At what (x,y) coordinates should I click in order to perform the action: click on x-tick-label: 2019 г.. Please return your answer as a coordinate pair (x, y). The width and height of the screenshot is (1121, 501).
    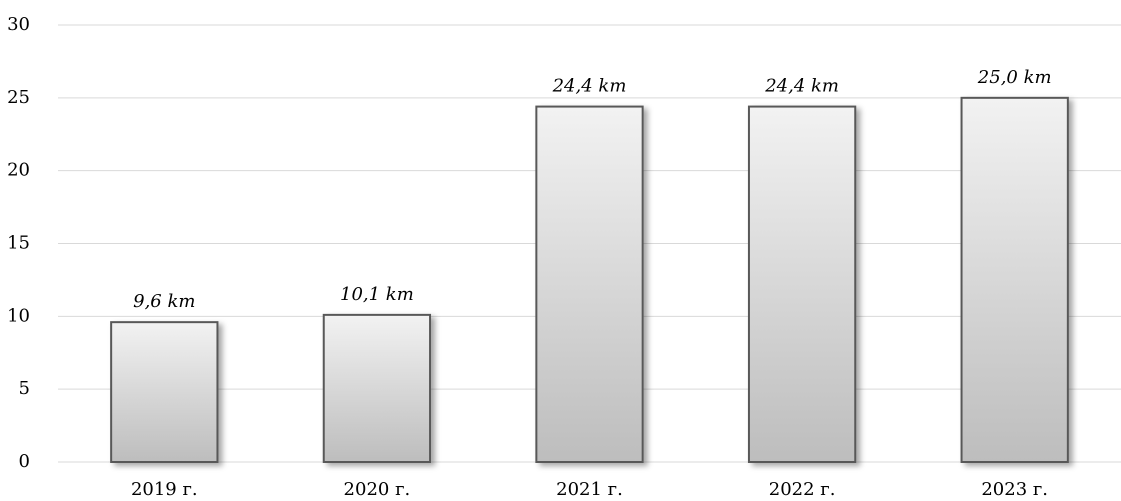
    Looking at the image, I should click on (164, 489).